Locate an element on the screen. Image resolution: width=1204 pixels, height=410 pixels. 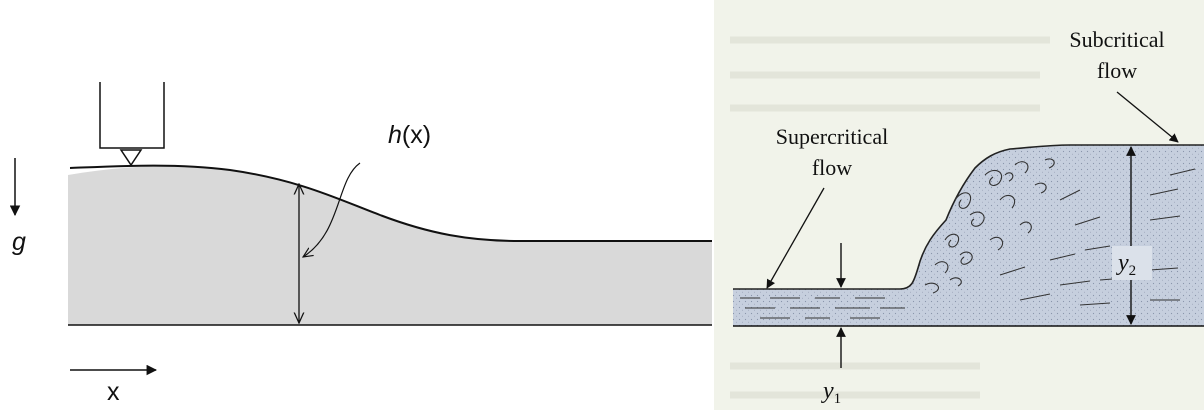
y2-label-background is located at coordinates (1132, 263).